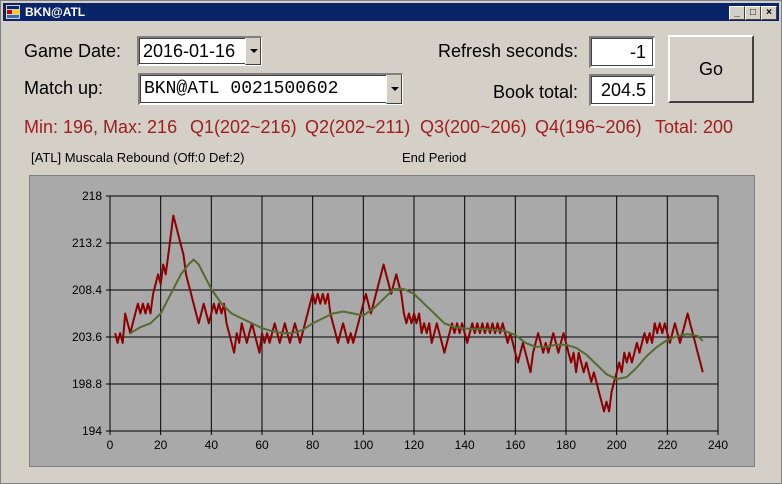 The height and width of the screenshot is (484, 782). What do you see at coordinates (473, 127) in the screenshot?
I see `q3-stat: Q3(200~206)` at bounding box center [473, 127].